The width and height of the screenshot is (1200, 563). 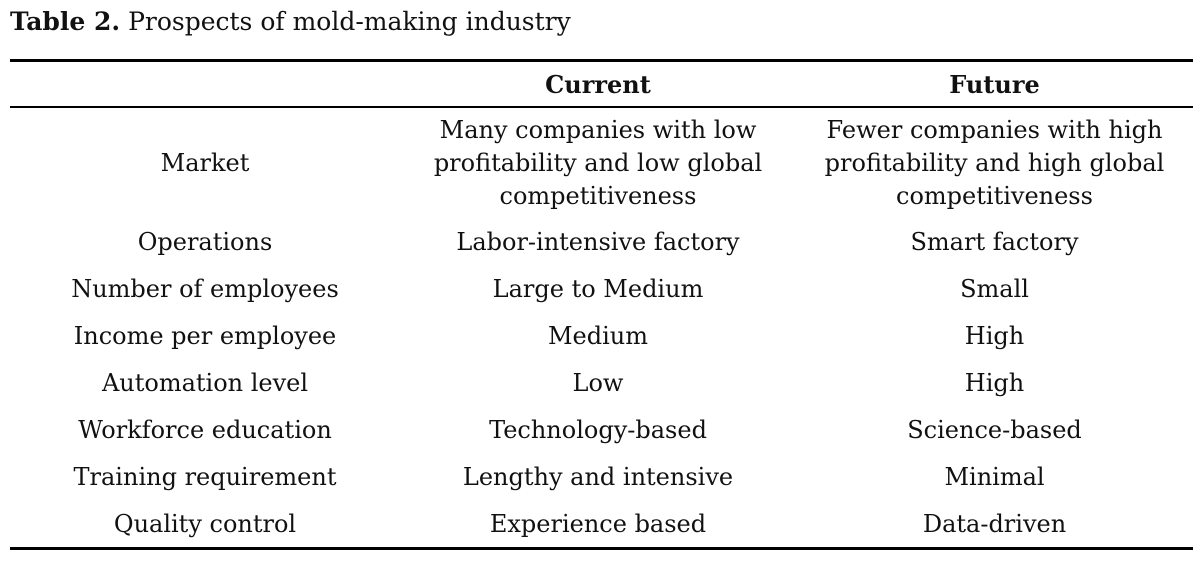 I want to click on table-row: Automation level Low High, so click(x=601, y=382).